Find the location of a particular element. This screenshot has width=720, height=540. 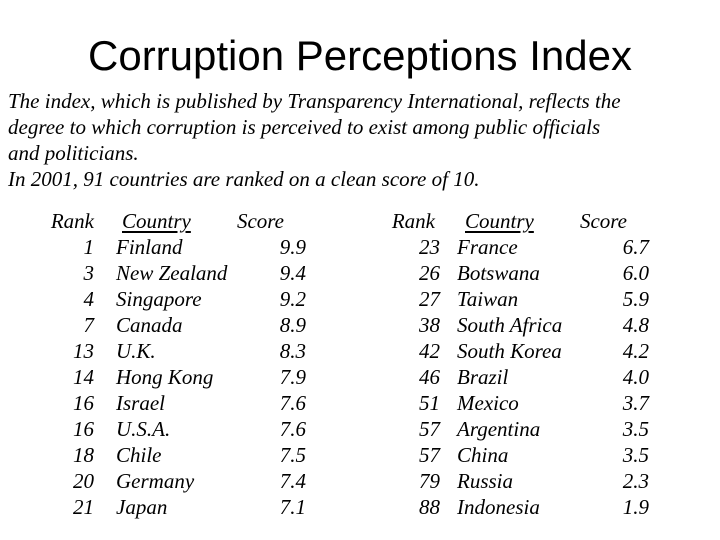

country-cell: Germany is located at coordinates (155, 481).